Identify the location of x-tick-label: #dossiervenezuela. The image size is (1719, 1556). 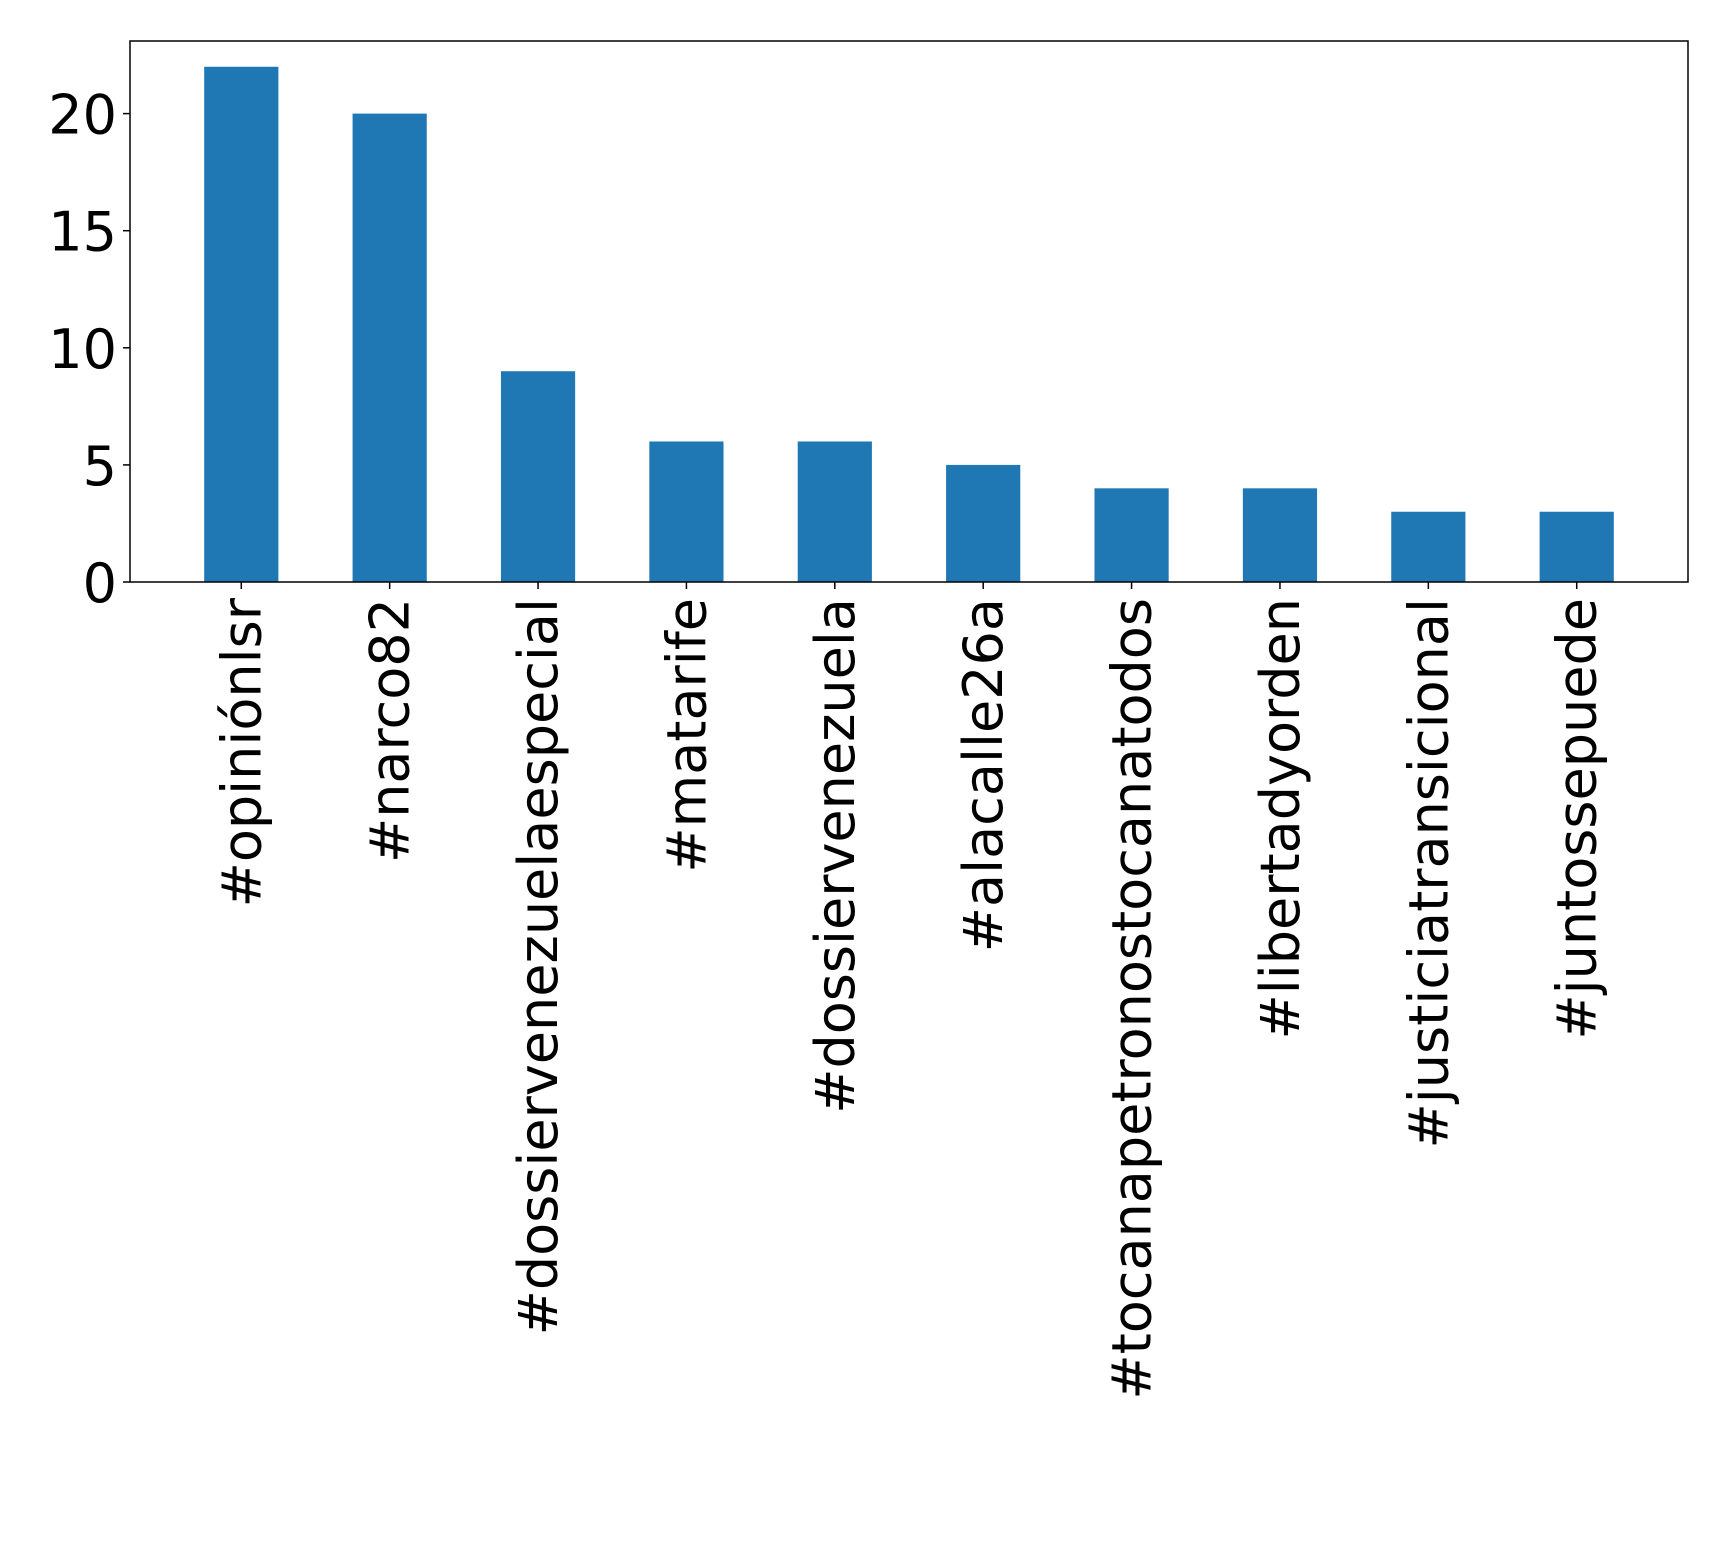
(835, 856).